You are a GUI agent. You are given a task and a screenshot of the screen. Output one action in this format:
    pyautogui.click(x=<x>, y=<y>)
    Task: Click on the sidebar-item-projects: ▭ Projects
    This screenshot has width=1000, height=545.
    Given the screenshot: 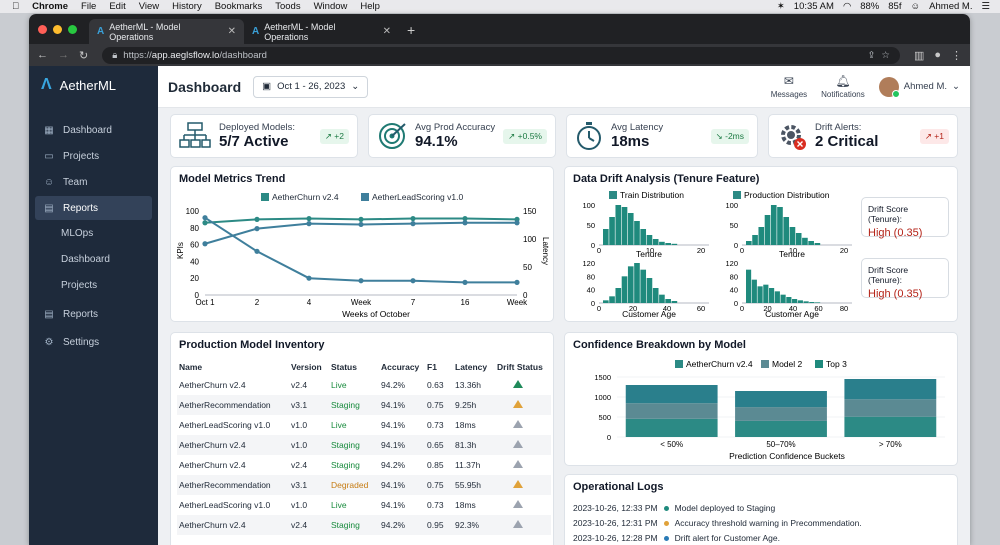 What is the action you would take?
    pyautogui.click(x=93, y=156)
    